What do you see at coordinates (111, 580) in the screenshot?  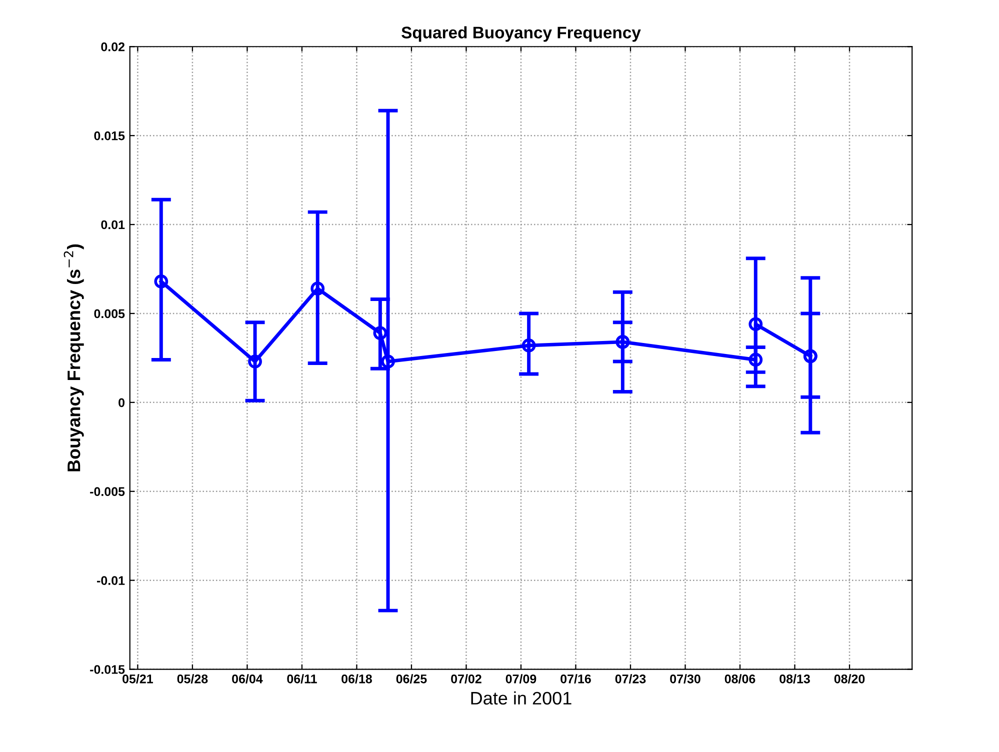 I see `y-tick-label: -0.01` at bounding box center [111, 580].